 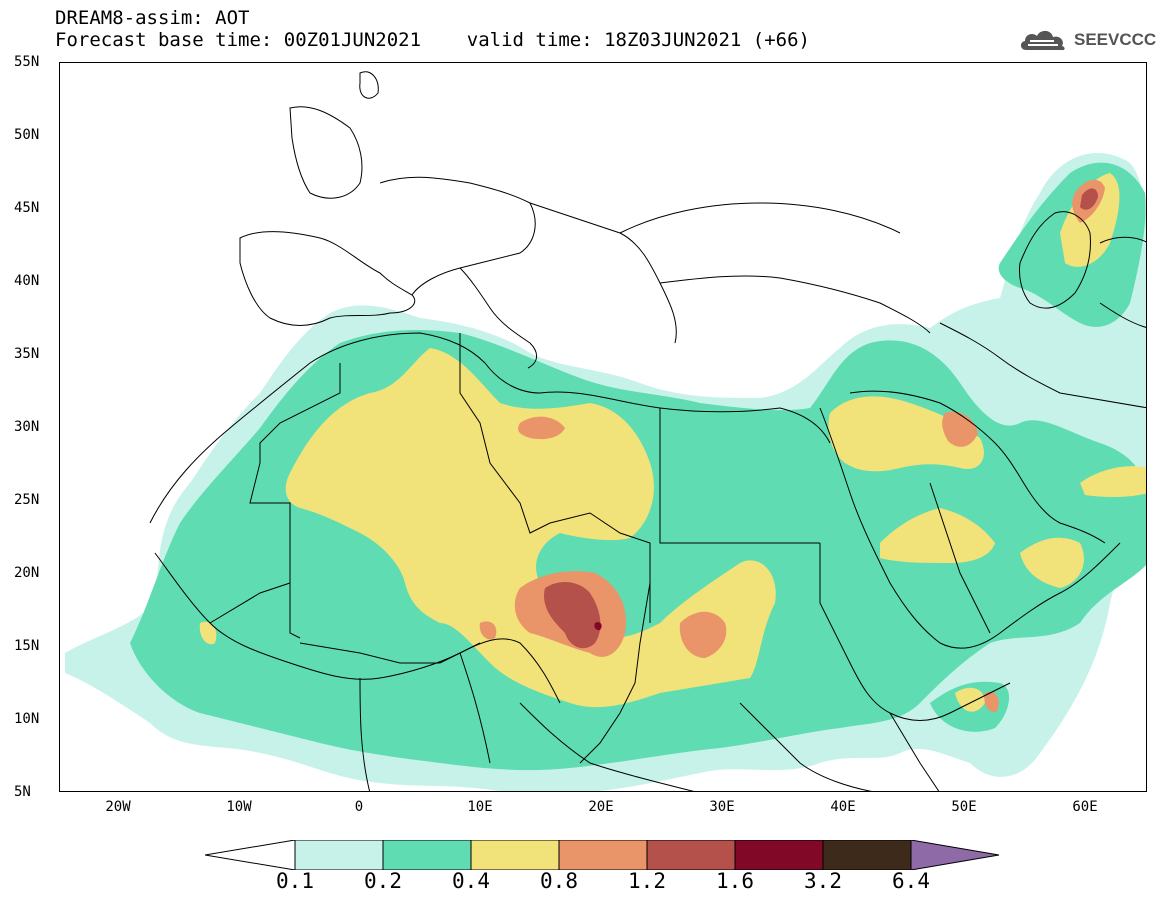 I want to click on aot-colorbar, so click(x=602, y=855).